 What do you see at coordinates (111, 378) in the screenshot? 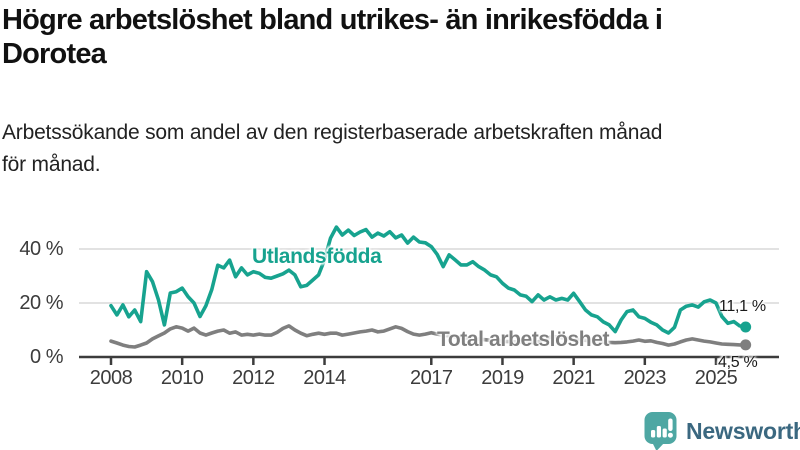
I see `x-tick-label: 2008` at bounding box center [111, 378].